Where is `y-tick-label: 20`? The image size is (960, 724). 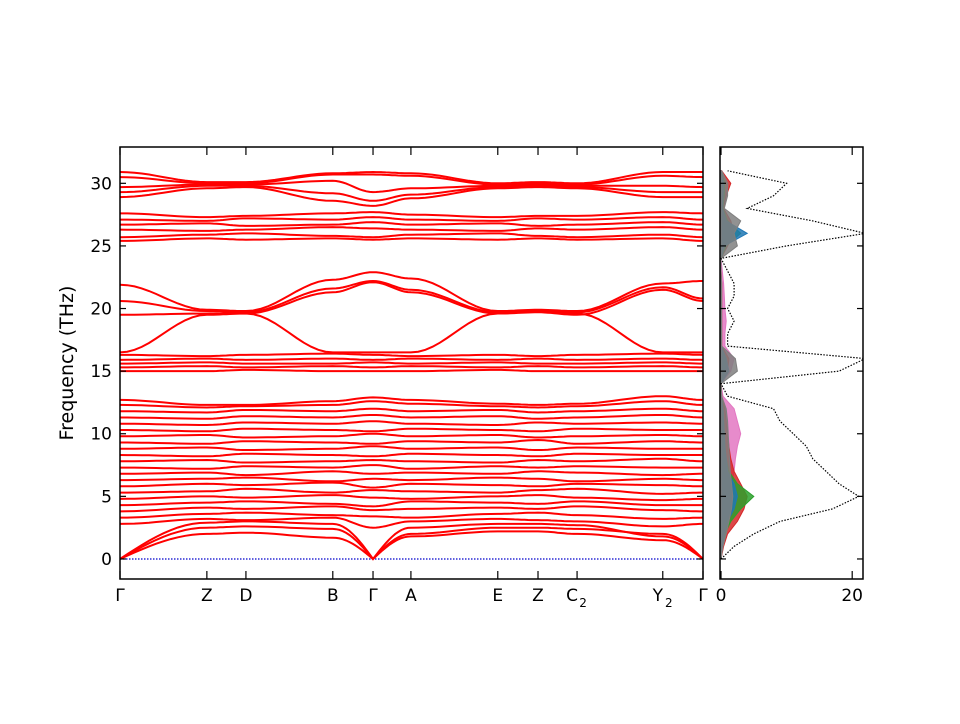 y-tick-label: 20 is located at coordinates (101, 310).